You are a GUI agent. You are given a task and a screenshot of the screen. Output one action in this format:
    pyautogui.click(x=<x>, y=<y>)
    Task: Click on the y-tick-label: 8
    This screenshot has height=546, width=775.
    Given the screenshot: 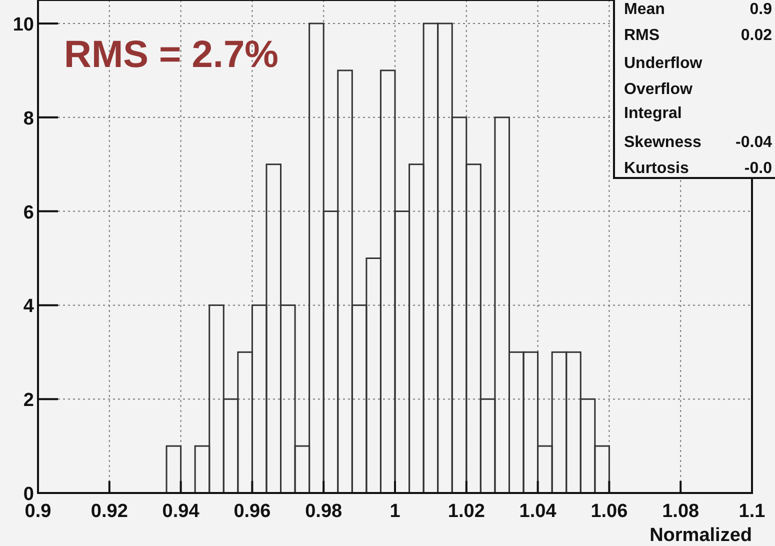 What is the action you would take?
    pyautogui.click(x=28, y=119)
    